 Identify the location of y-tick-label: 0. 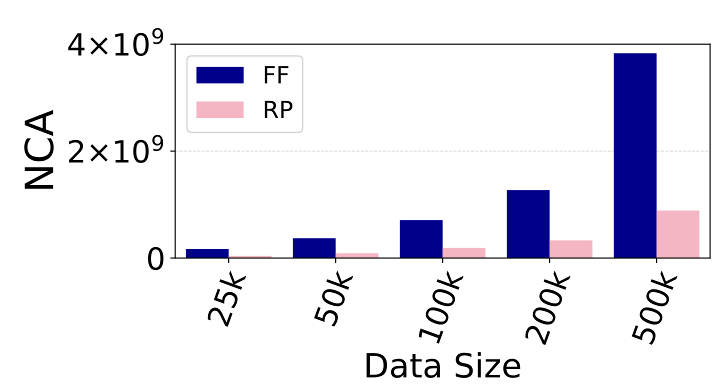
(156, 258).